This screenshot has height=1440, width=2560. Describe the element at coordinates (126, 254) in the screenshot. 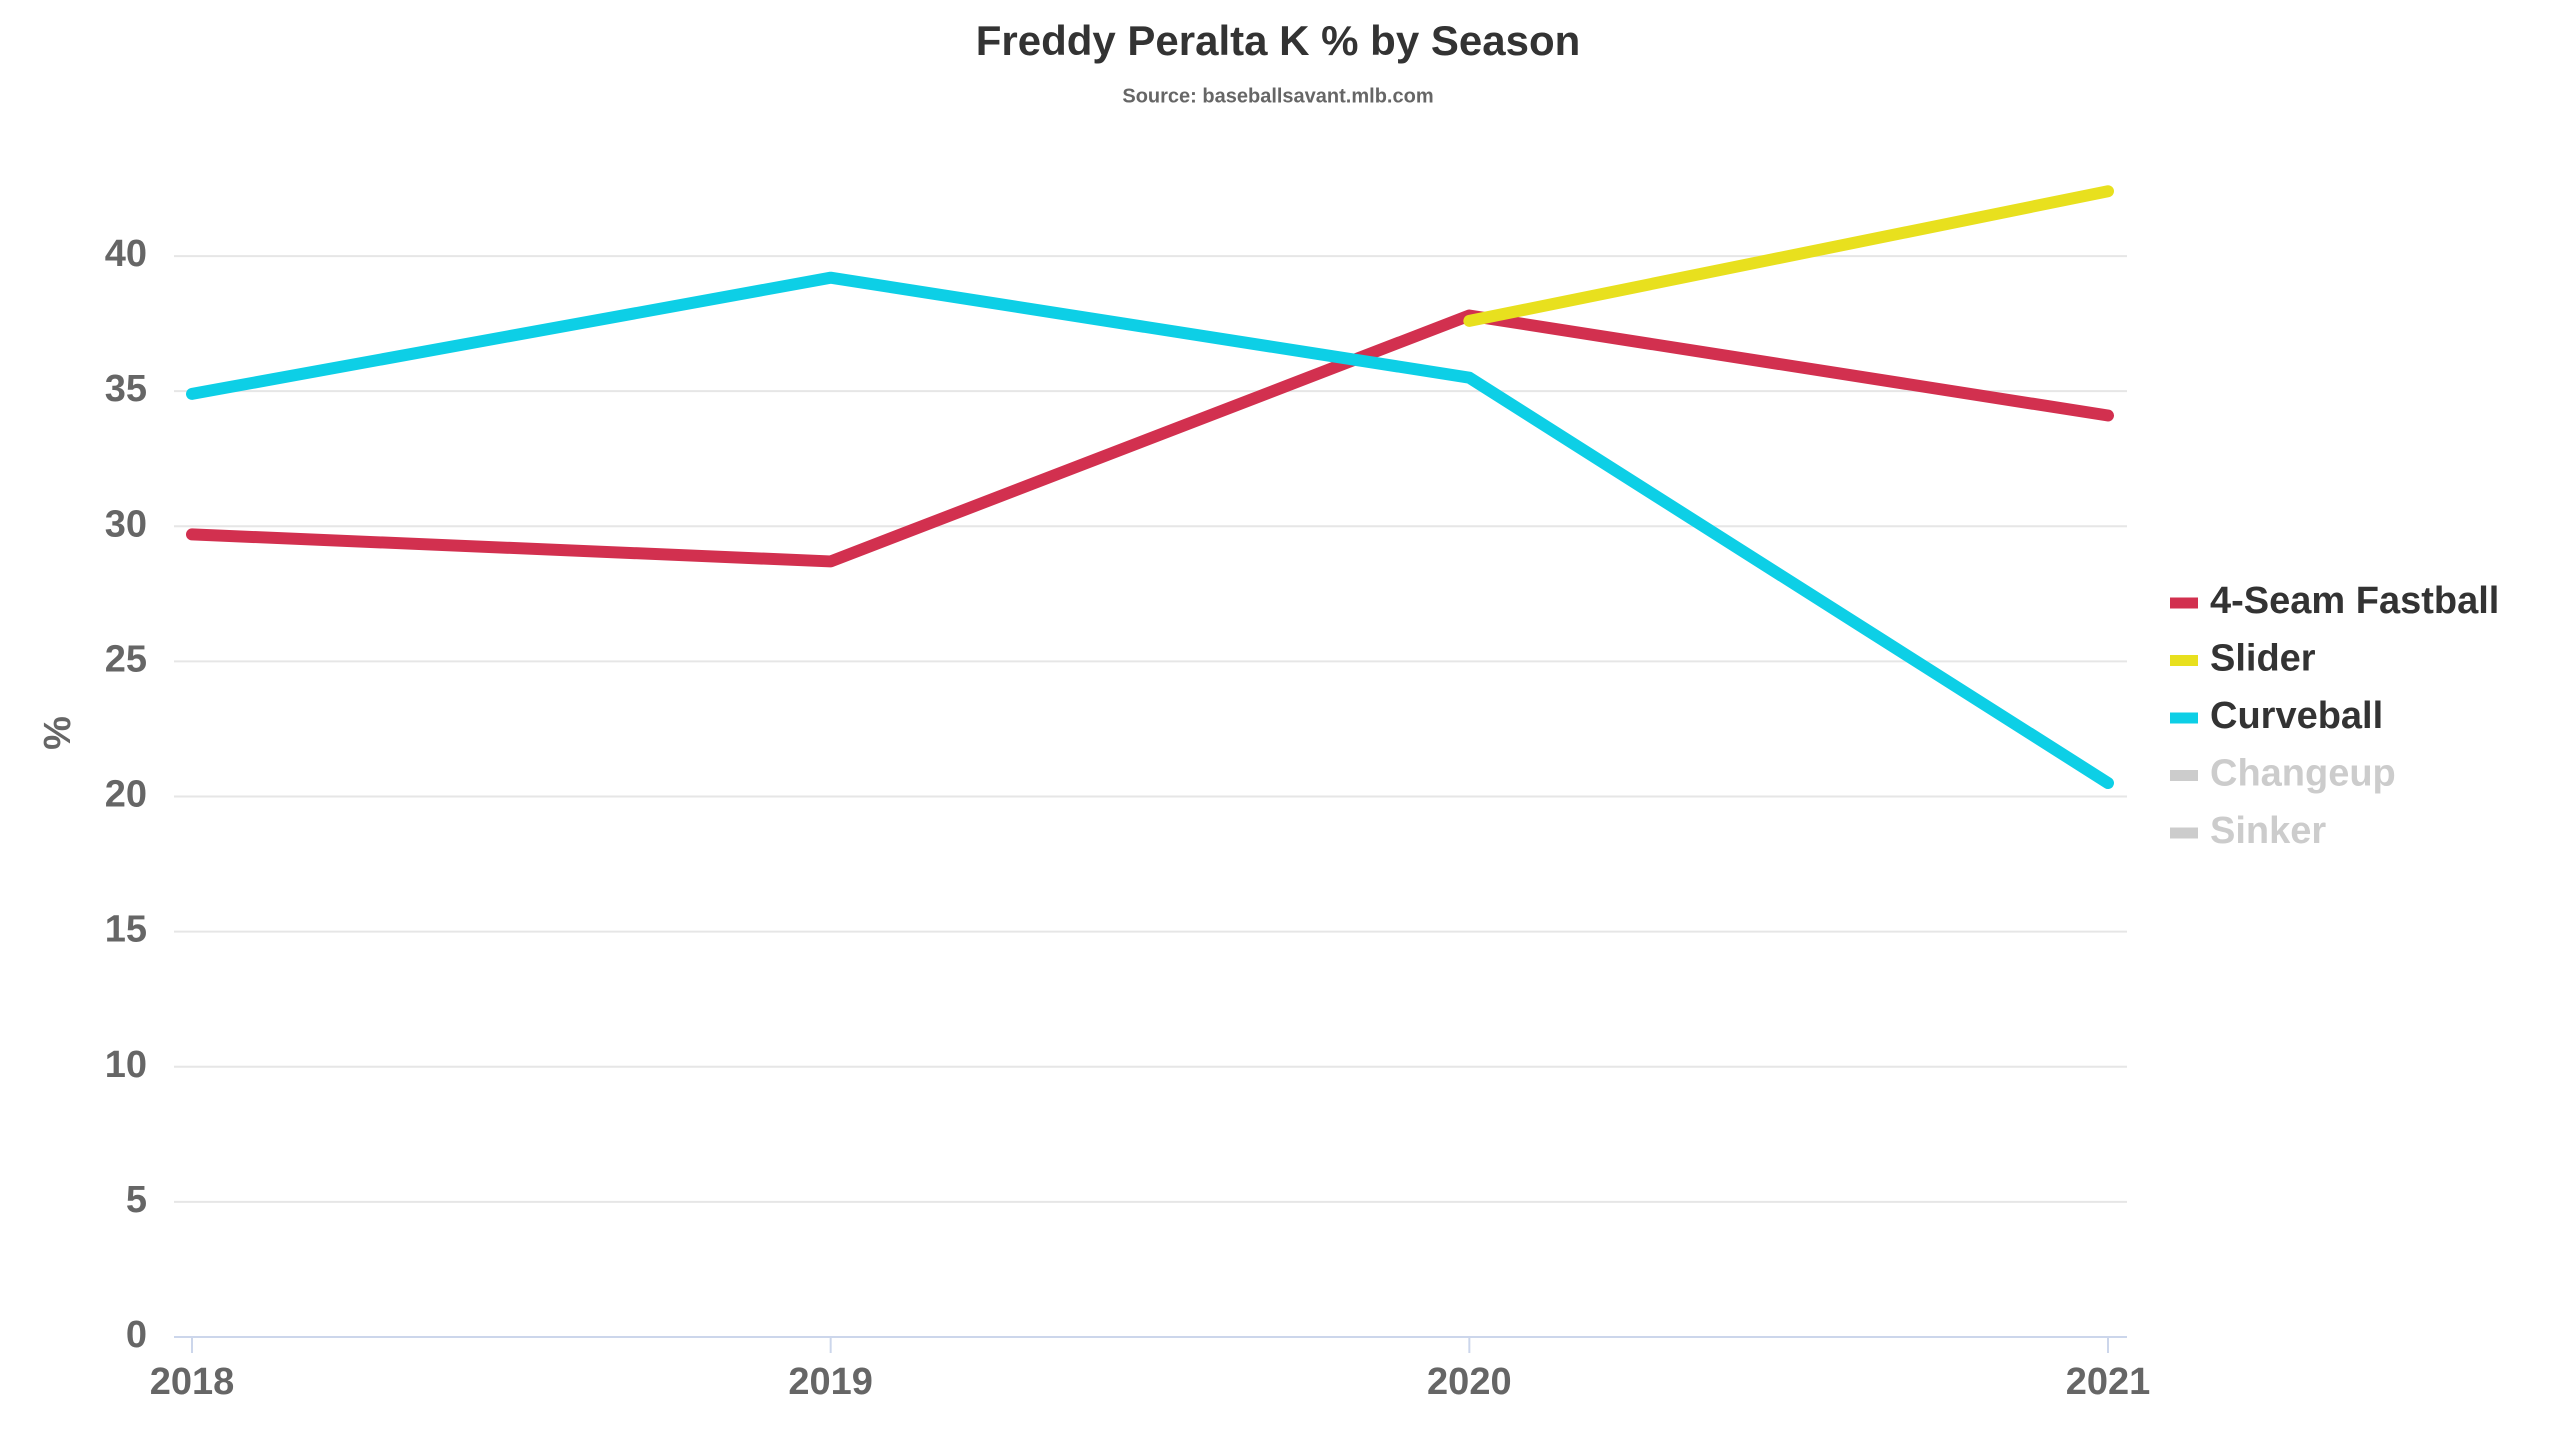

I see `y-tick-label: 40` at that location.